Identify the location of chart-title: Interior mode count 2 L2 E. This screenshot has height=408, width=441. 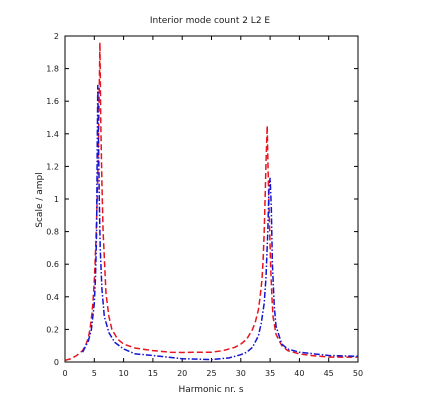
(210, 21).